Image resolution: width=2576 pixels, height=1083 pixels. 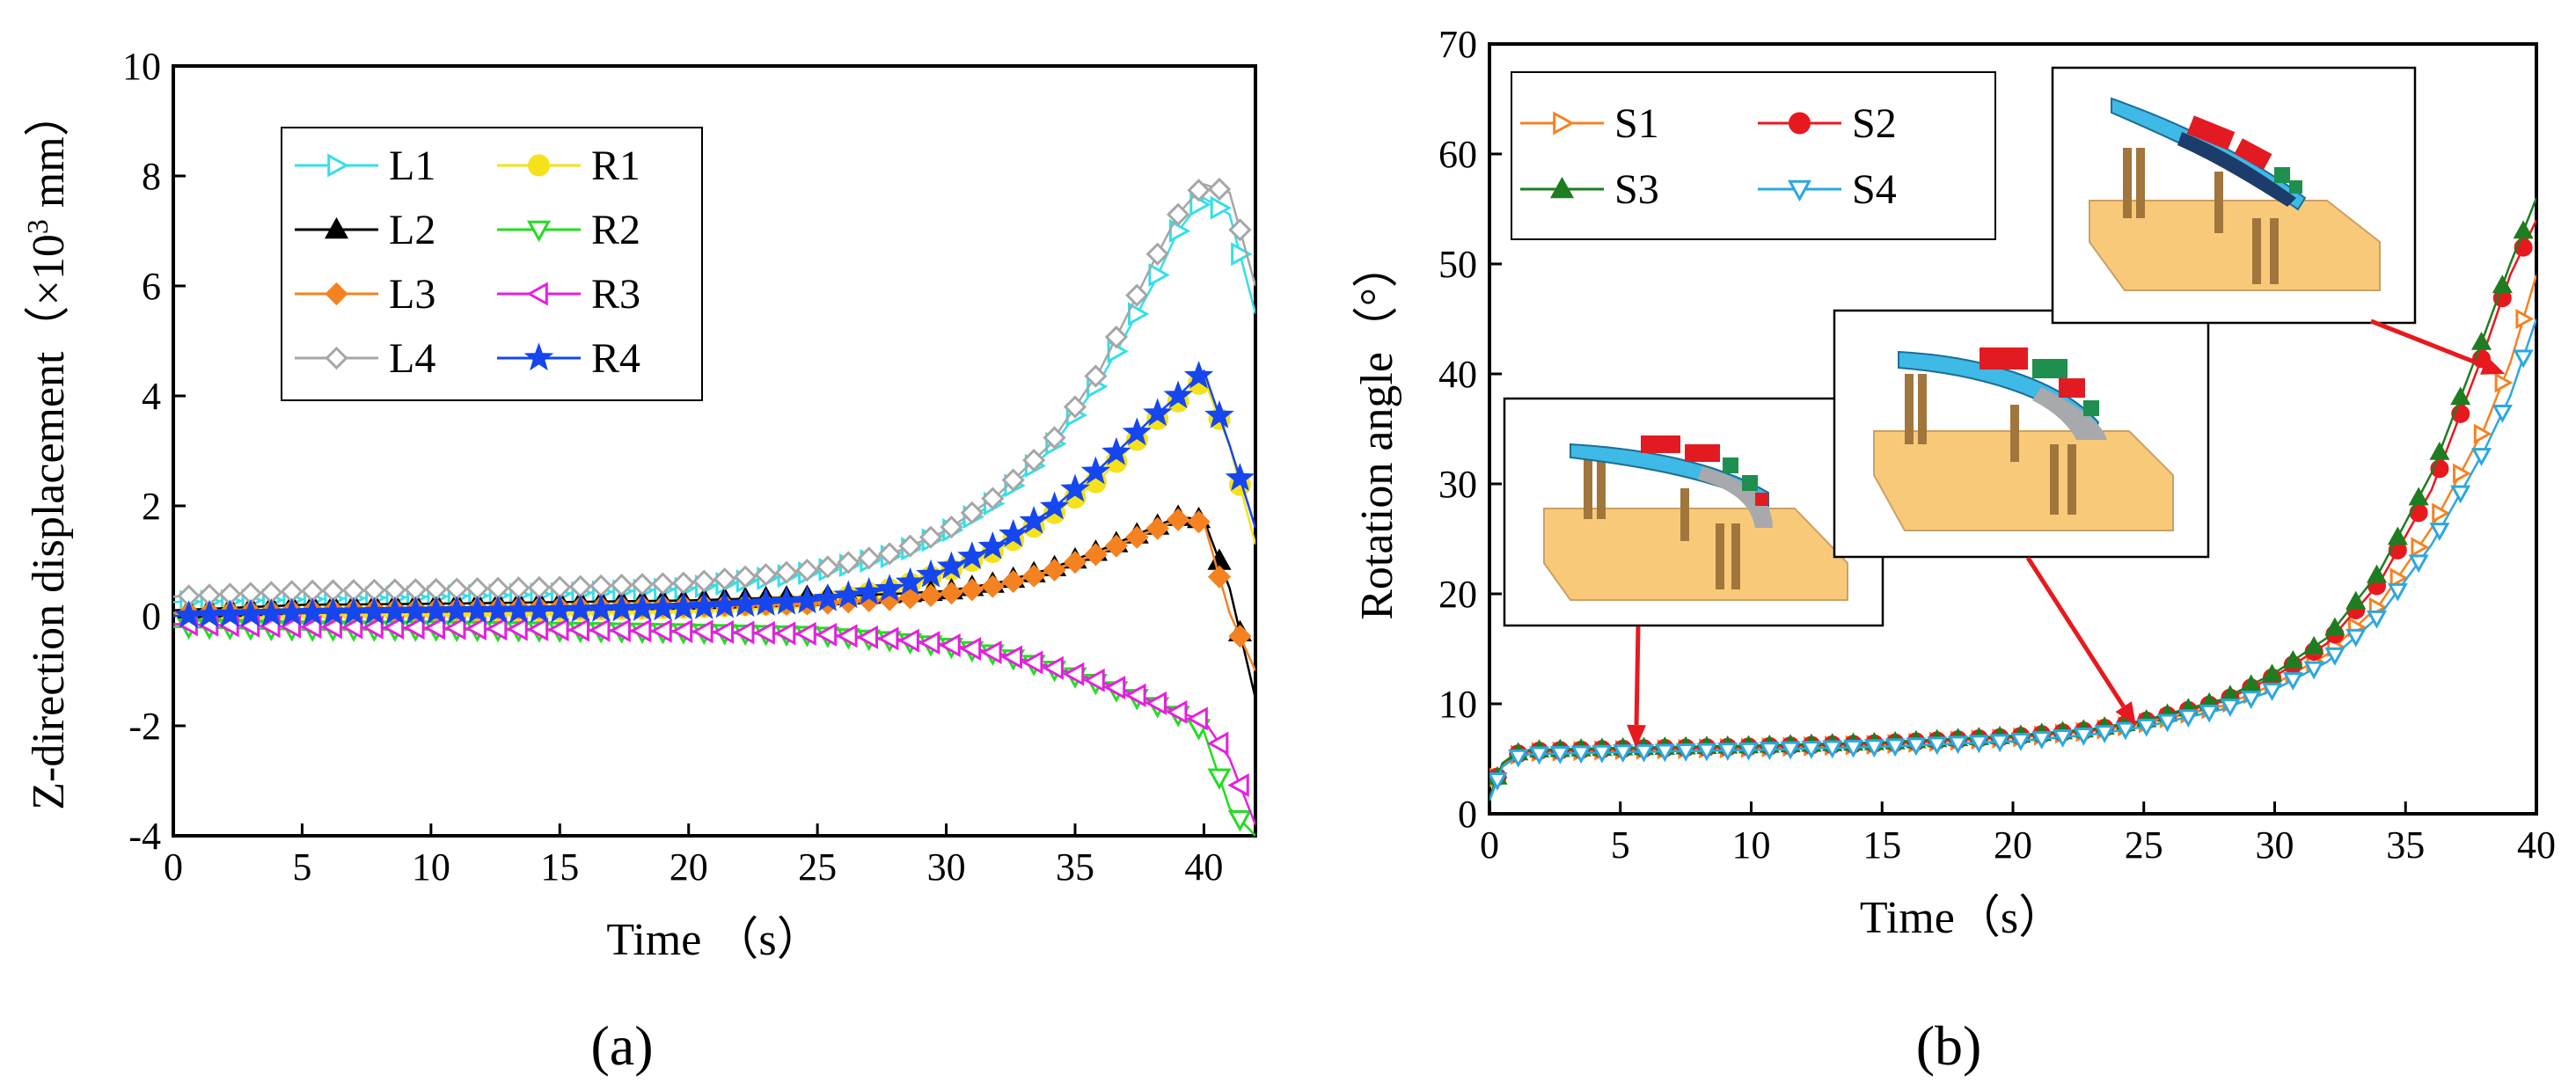 What do you see at coordinates (38, 227) in the screenshot?
I see `chart-a-y-axis-title-exponent: 3` at bounding box center [38, 227].